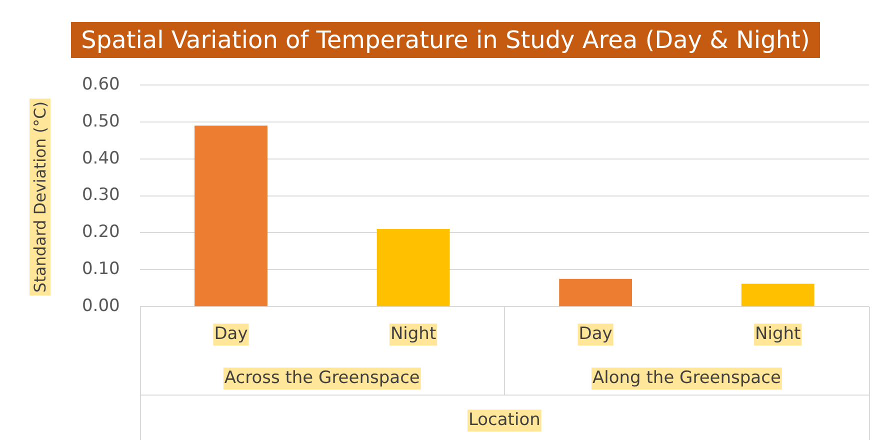  What do you see at coordinates (101, 84) in the screenshot?
I see `y-tick-label: 0.60` at bounding box center [101, 84].